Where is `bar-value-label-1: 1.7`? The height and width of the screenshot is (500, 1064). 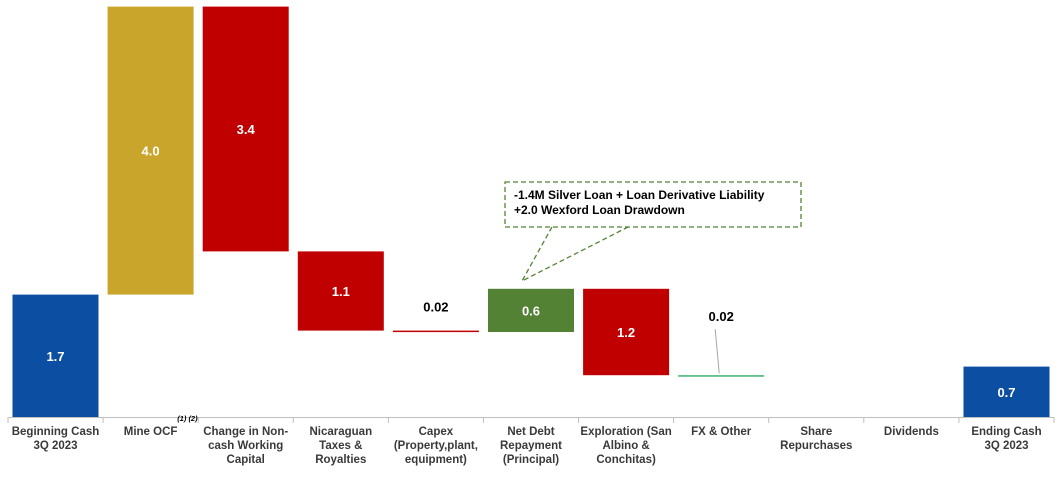
bar-value-label-1: 1.7 is located at coordinates (55, 356).